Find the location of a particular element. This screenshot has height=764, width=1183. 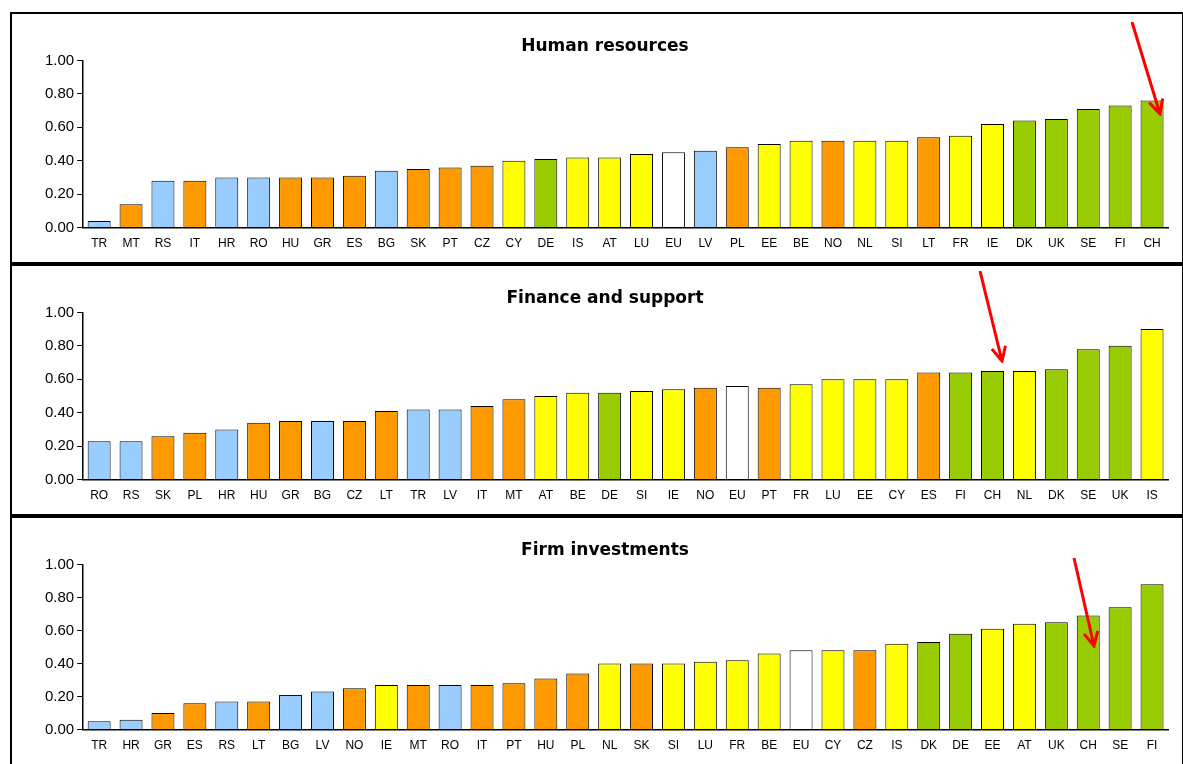

chart-title: Finance and support is located at coordinates (605, 296).